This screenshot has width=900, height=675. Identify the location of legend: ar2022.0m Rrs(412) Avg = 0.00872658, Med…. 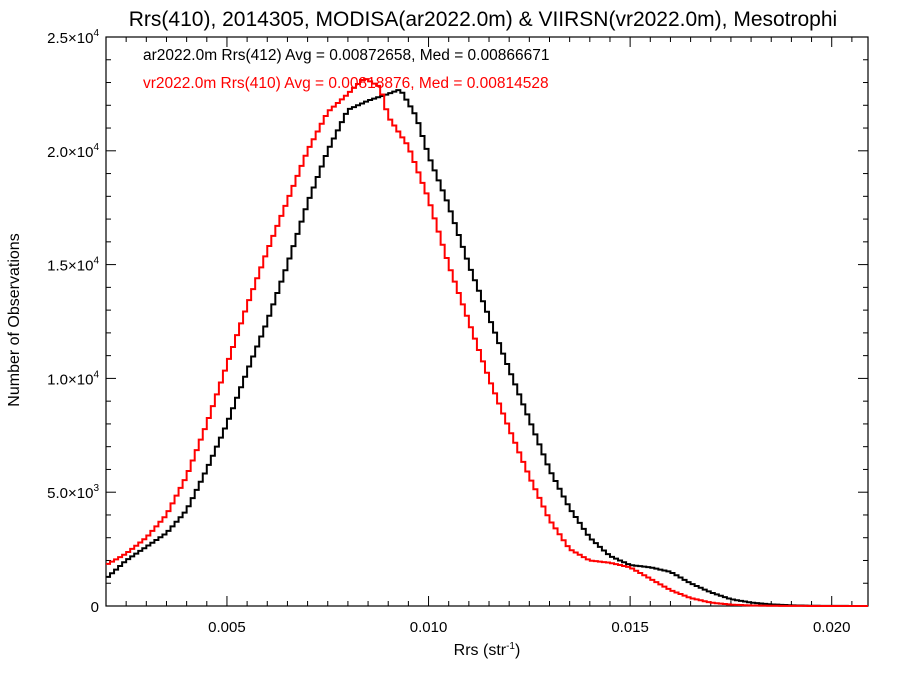
(346, 69).